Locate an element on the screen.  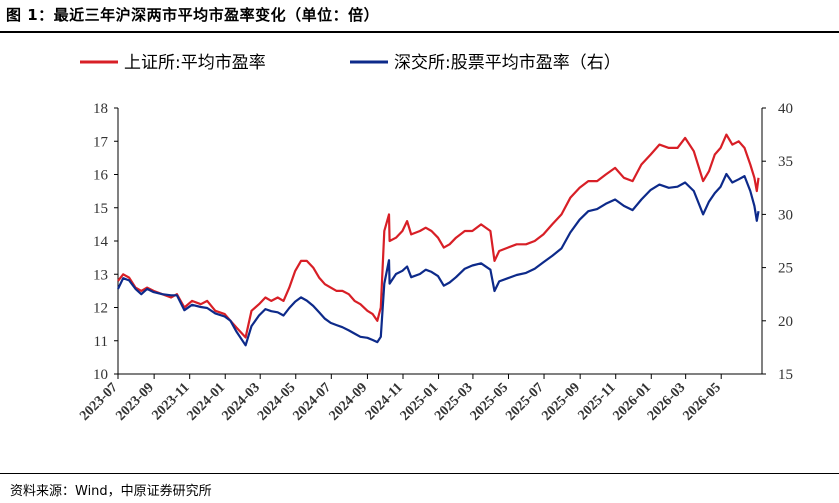
x-tick-label: 2024-07 is located at coordinates (313, 402).